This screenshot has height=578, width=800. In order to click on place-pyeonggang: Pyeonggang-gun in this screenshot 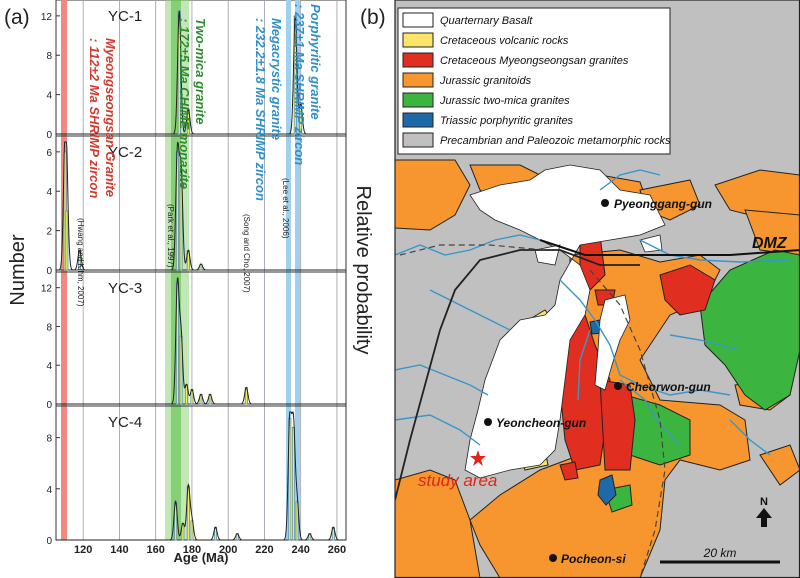, I will do `click(663, 204)`.